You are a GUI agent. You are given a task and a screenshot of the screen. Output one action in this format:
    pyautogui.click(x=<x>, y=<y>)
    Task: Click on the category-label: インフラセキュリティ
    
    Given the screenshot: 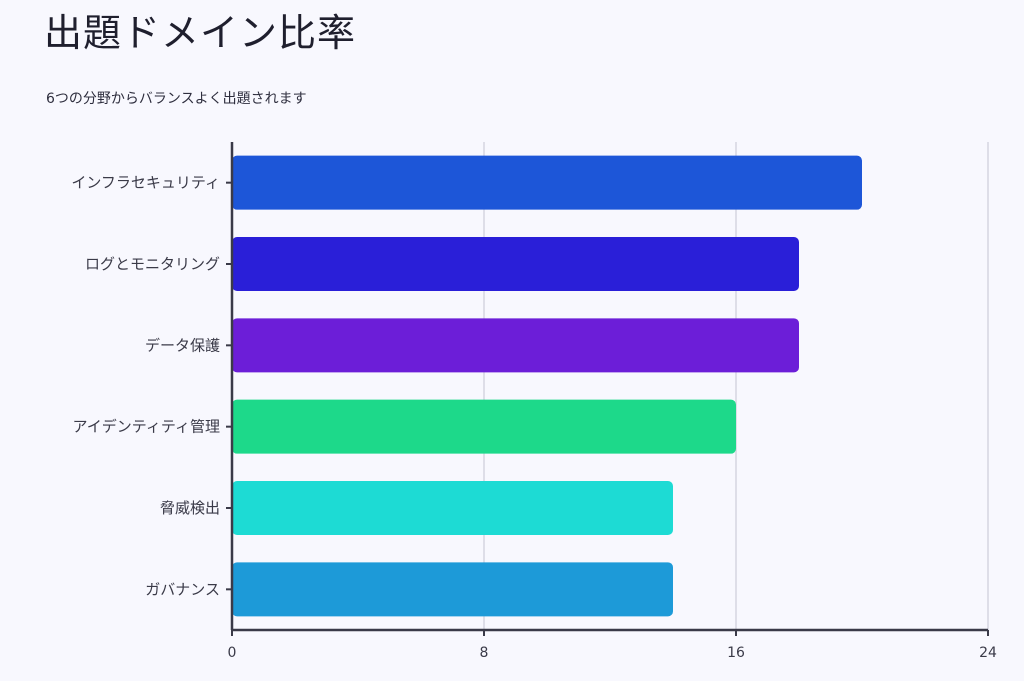 What is the action you would take?
    pyautogui.click(x=145, y=183)
    